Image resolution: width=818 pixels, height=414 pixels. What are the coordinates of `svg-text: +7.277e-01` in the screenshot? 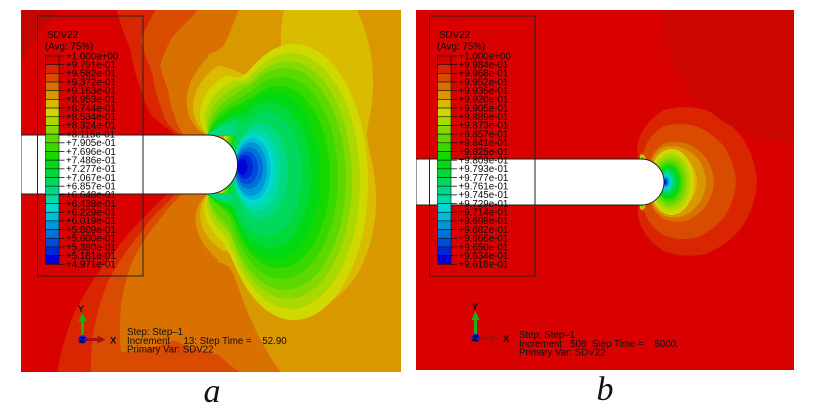 It's located at (91, 169).